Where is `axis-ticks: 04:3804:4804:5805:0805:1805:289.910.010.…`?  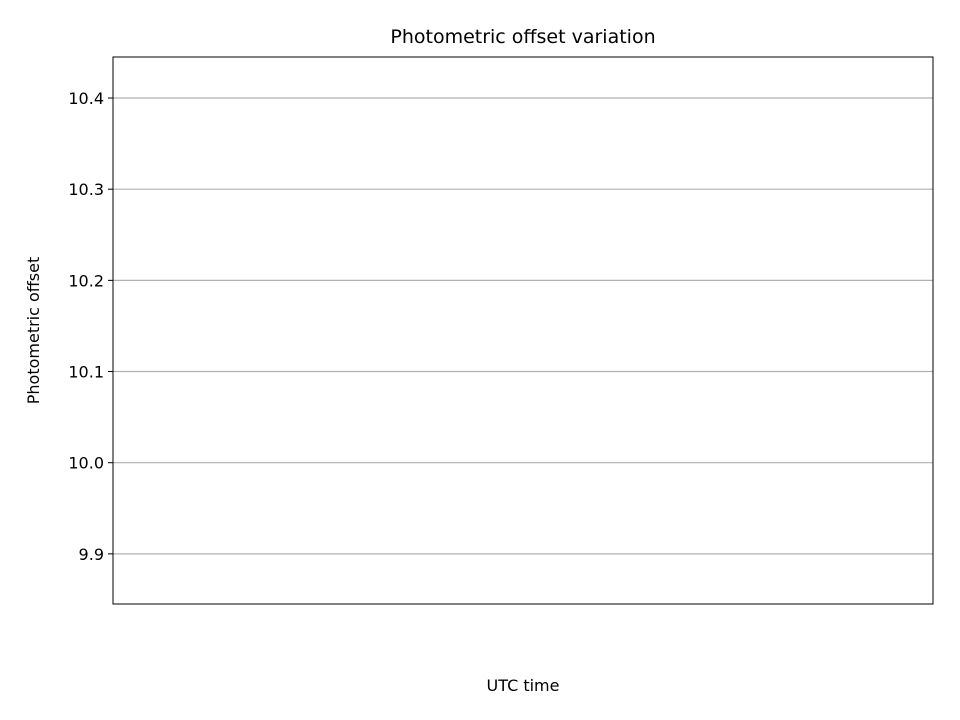
axis-ticks: 04:3804:4804:5805:0805:1805:289.910.010.… is located at coordinates (90, 326).